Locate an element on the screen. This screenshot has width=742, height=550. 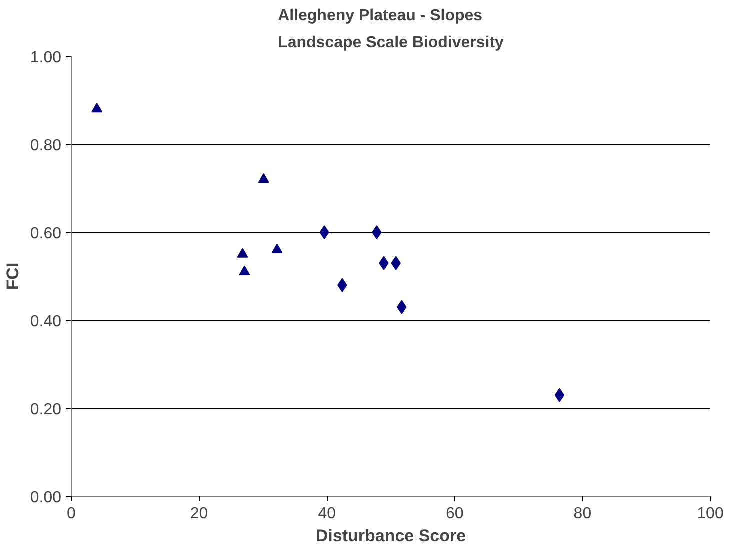
chart-title: Allegheny Plateau - Slopes Landscape Scale Biodiversity is located at coordinates (391, 29).